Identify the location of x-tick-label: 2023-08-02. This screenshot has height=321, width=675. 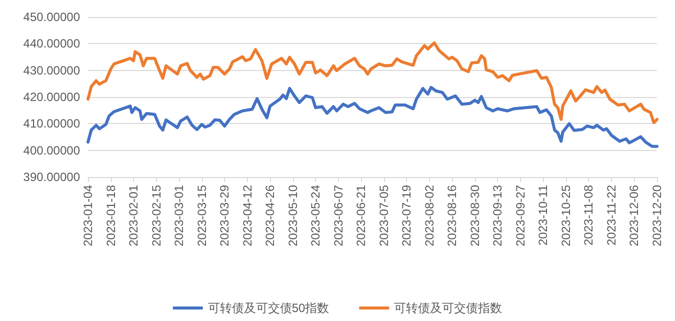
(429, 215).